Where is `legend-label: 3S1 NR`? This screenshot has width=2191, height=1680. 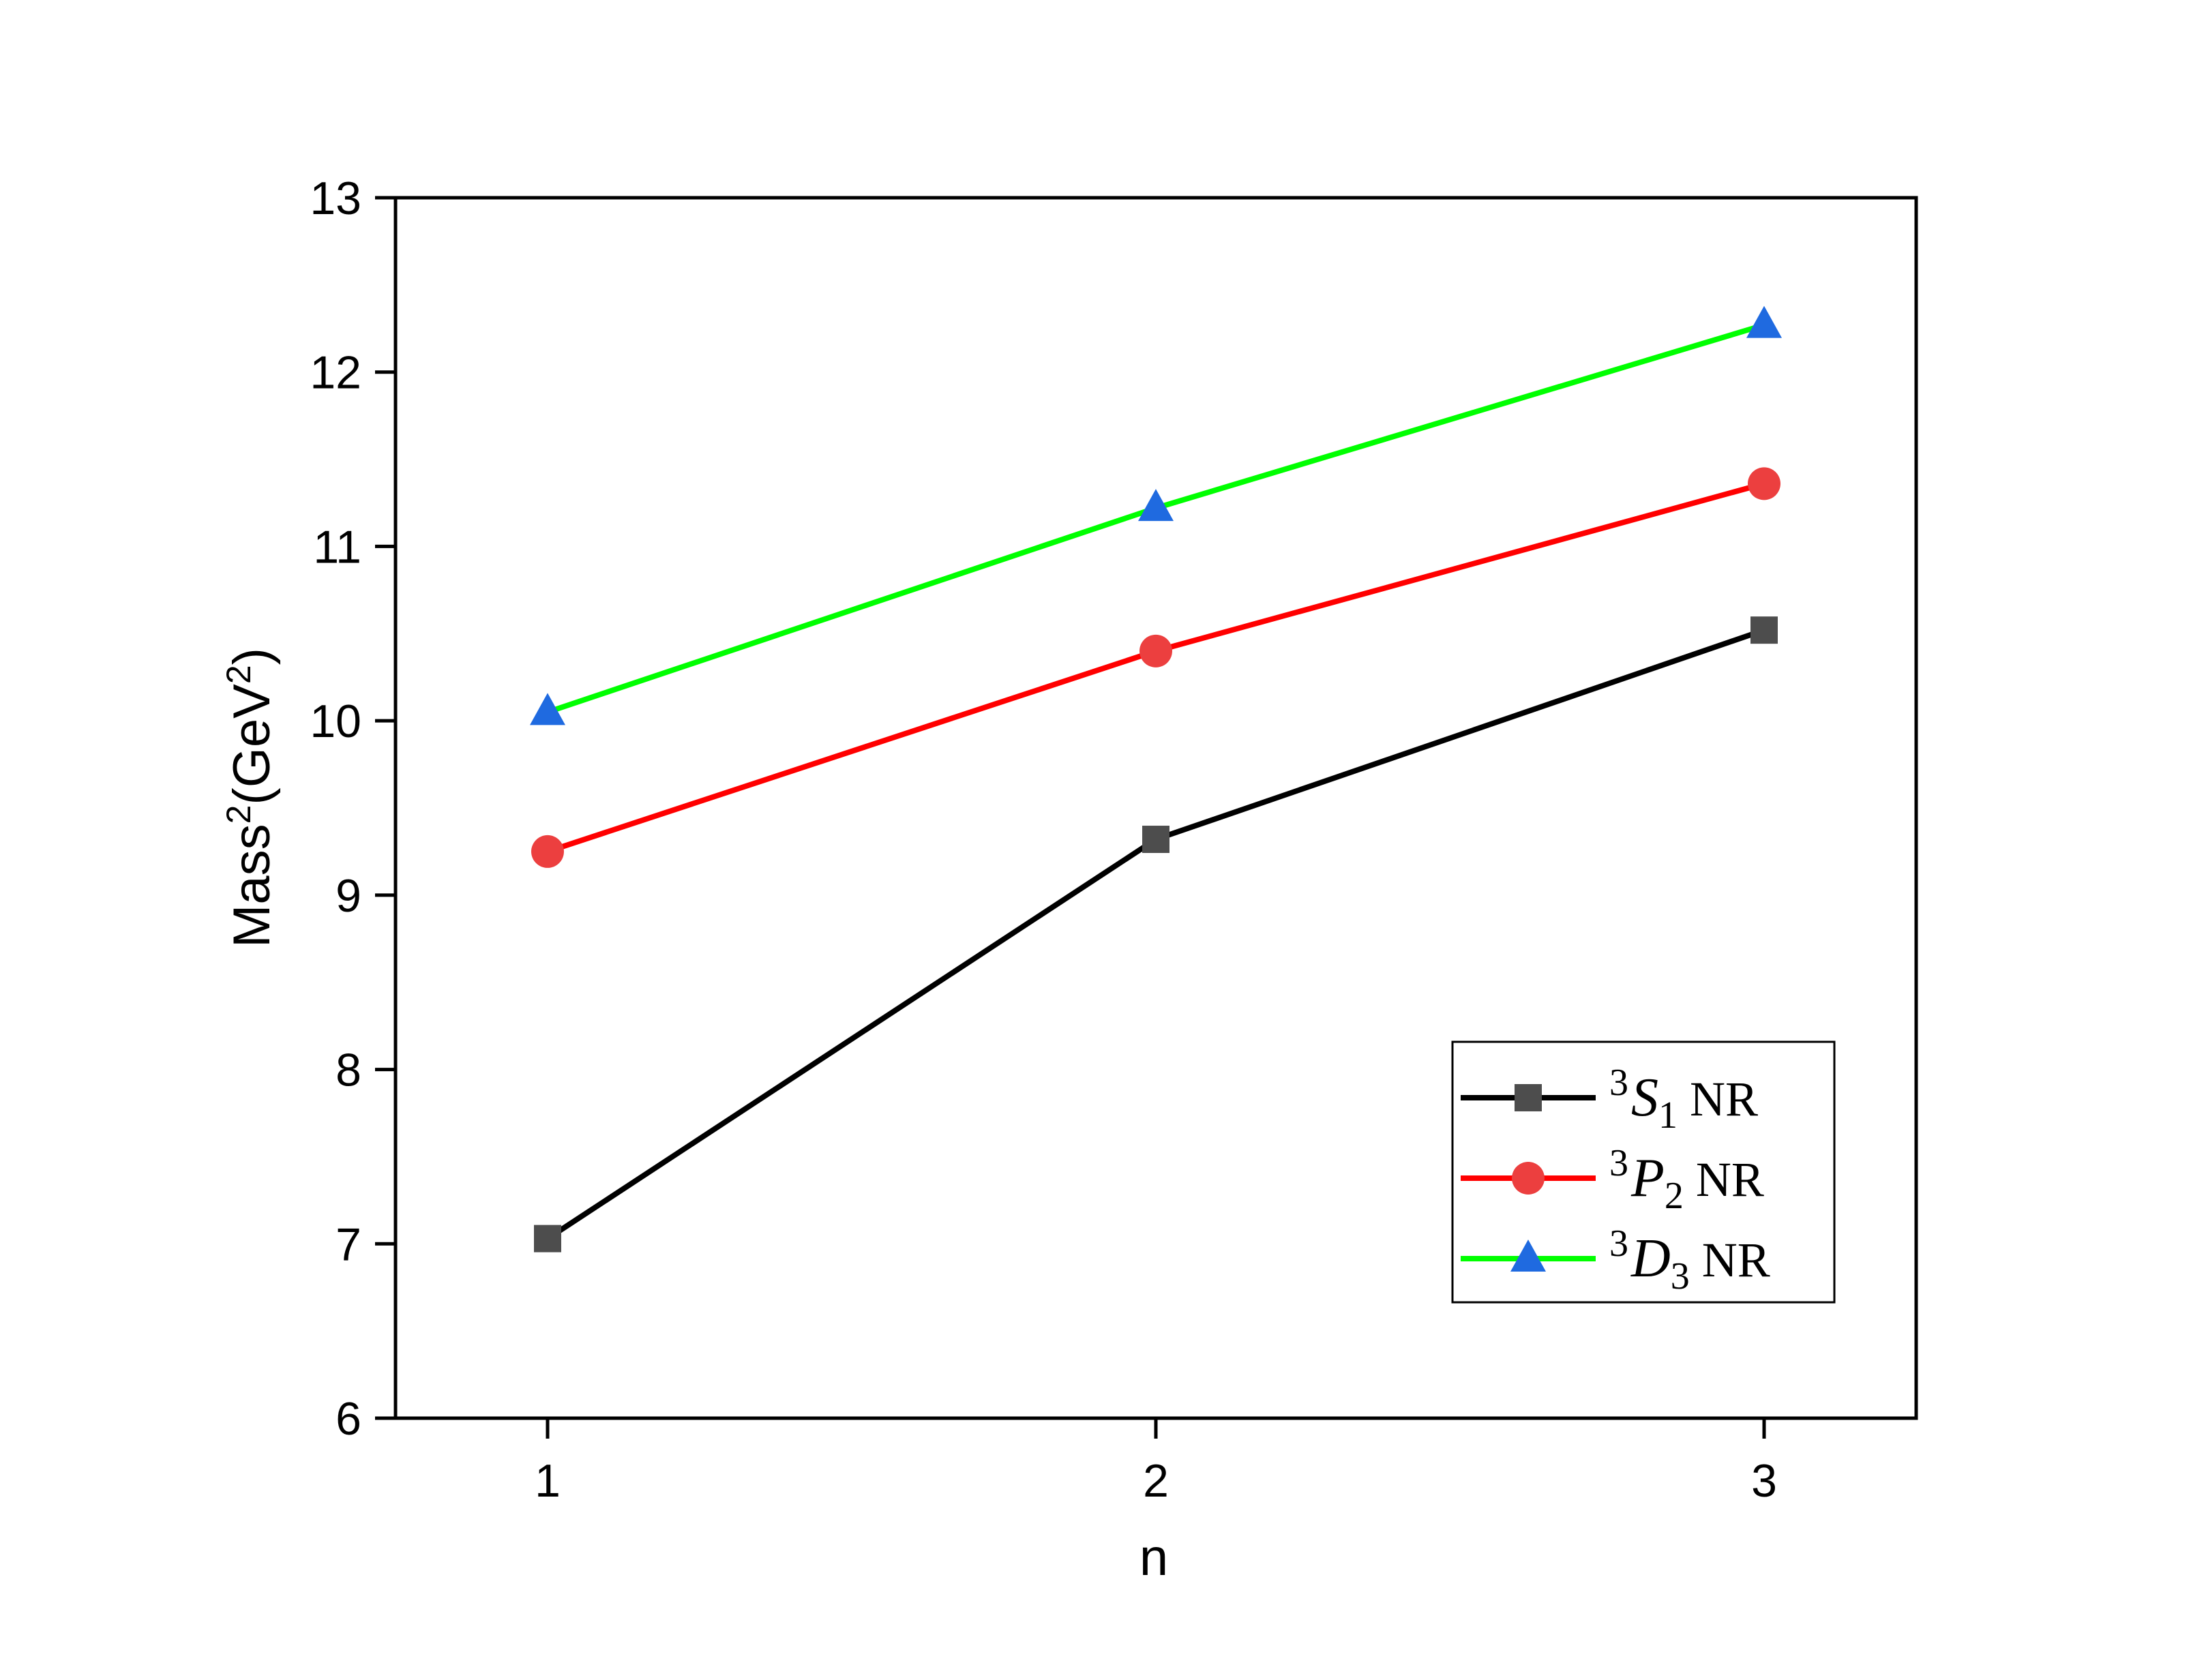
legend-label: 3S1 NR is located at coordinates (1683, 1099).